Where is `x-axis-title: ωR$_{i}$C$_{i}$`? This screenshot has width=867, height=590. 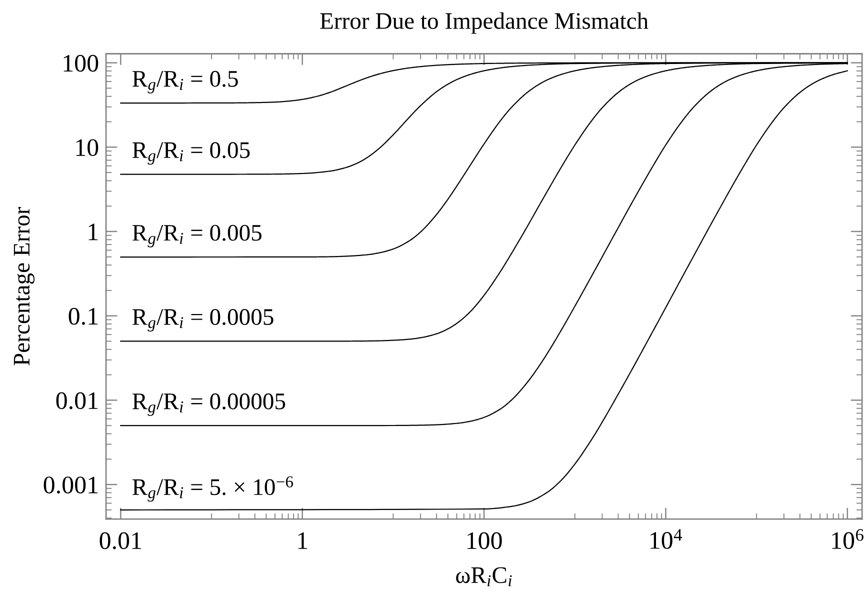 x-axis-title: ωR$_{i}$C$_{i}$ is located at coordinates (484, 576).